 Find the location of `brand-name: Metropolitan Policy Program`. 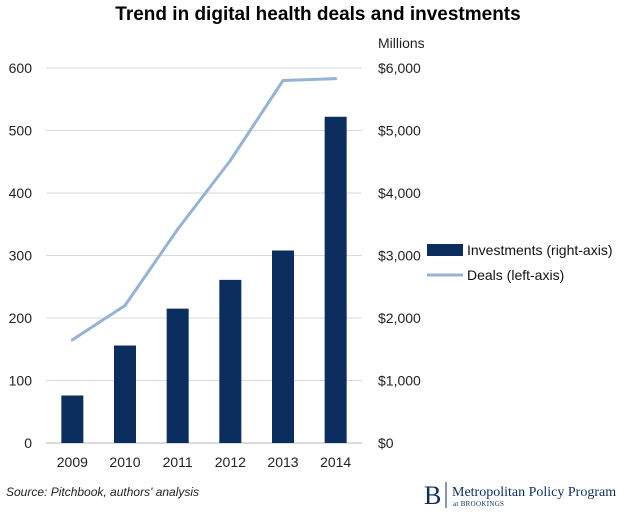

brand-name: Metropolitan Policy Program is located at coordinates (534, 492).